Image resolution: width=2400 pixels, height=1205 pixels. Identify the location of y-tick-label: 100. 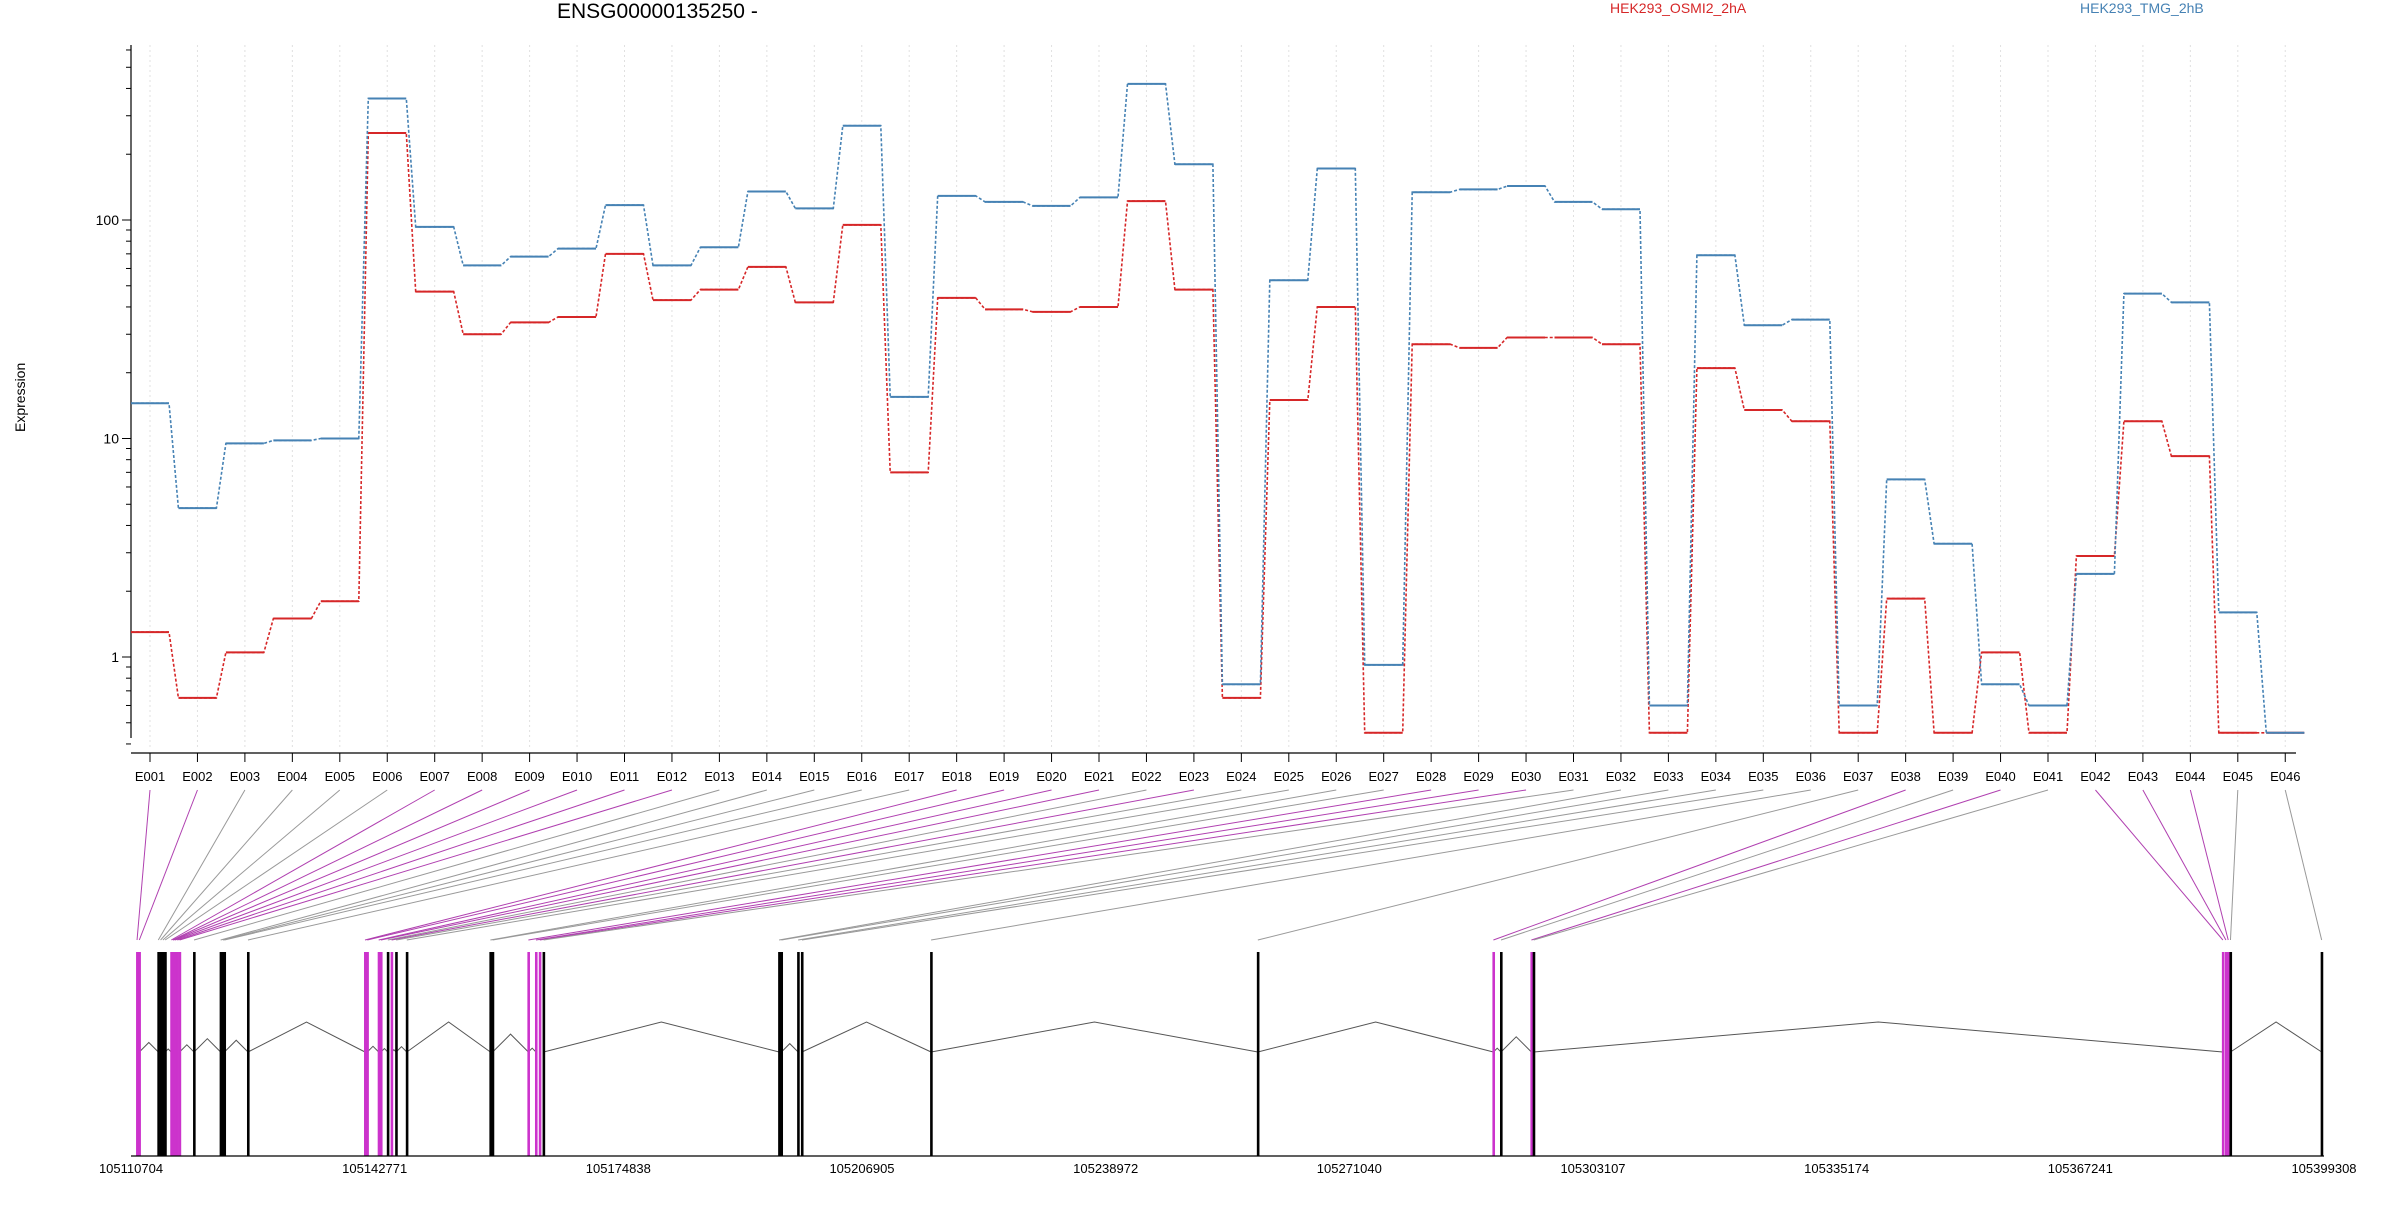
(108, 220).